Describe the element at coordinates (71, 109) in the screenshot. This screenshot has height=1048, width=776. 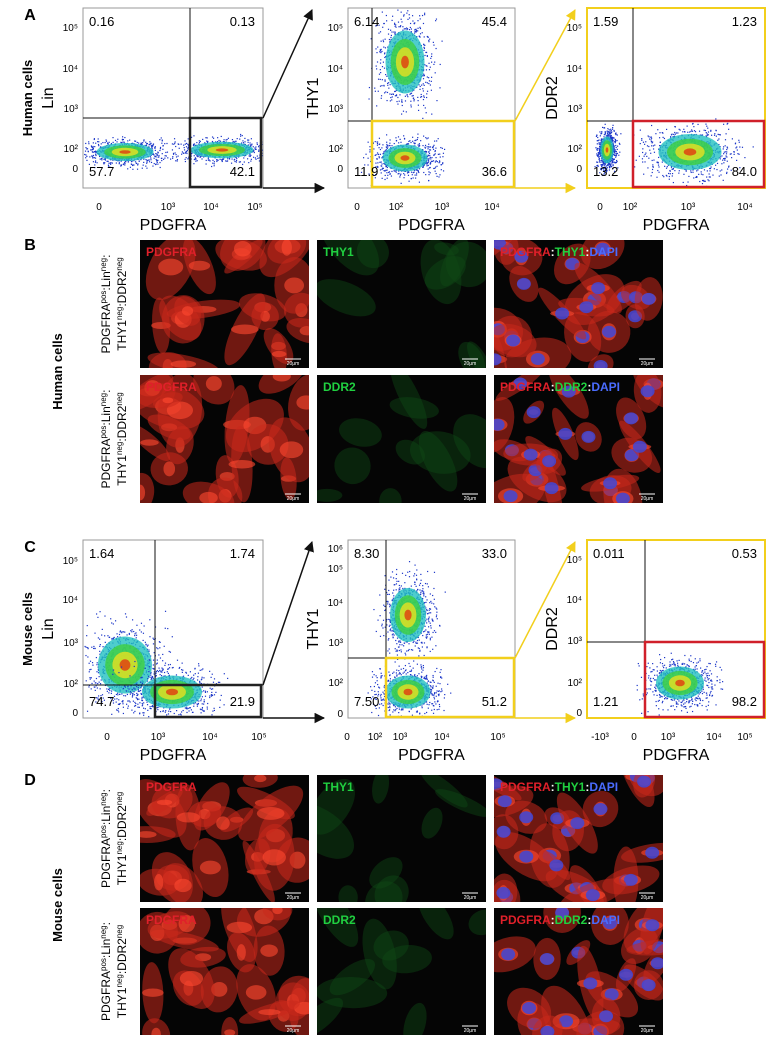
I see `y-tick-label: 10³` at that location.